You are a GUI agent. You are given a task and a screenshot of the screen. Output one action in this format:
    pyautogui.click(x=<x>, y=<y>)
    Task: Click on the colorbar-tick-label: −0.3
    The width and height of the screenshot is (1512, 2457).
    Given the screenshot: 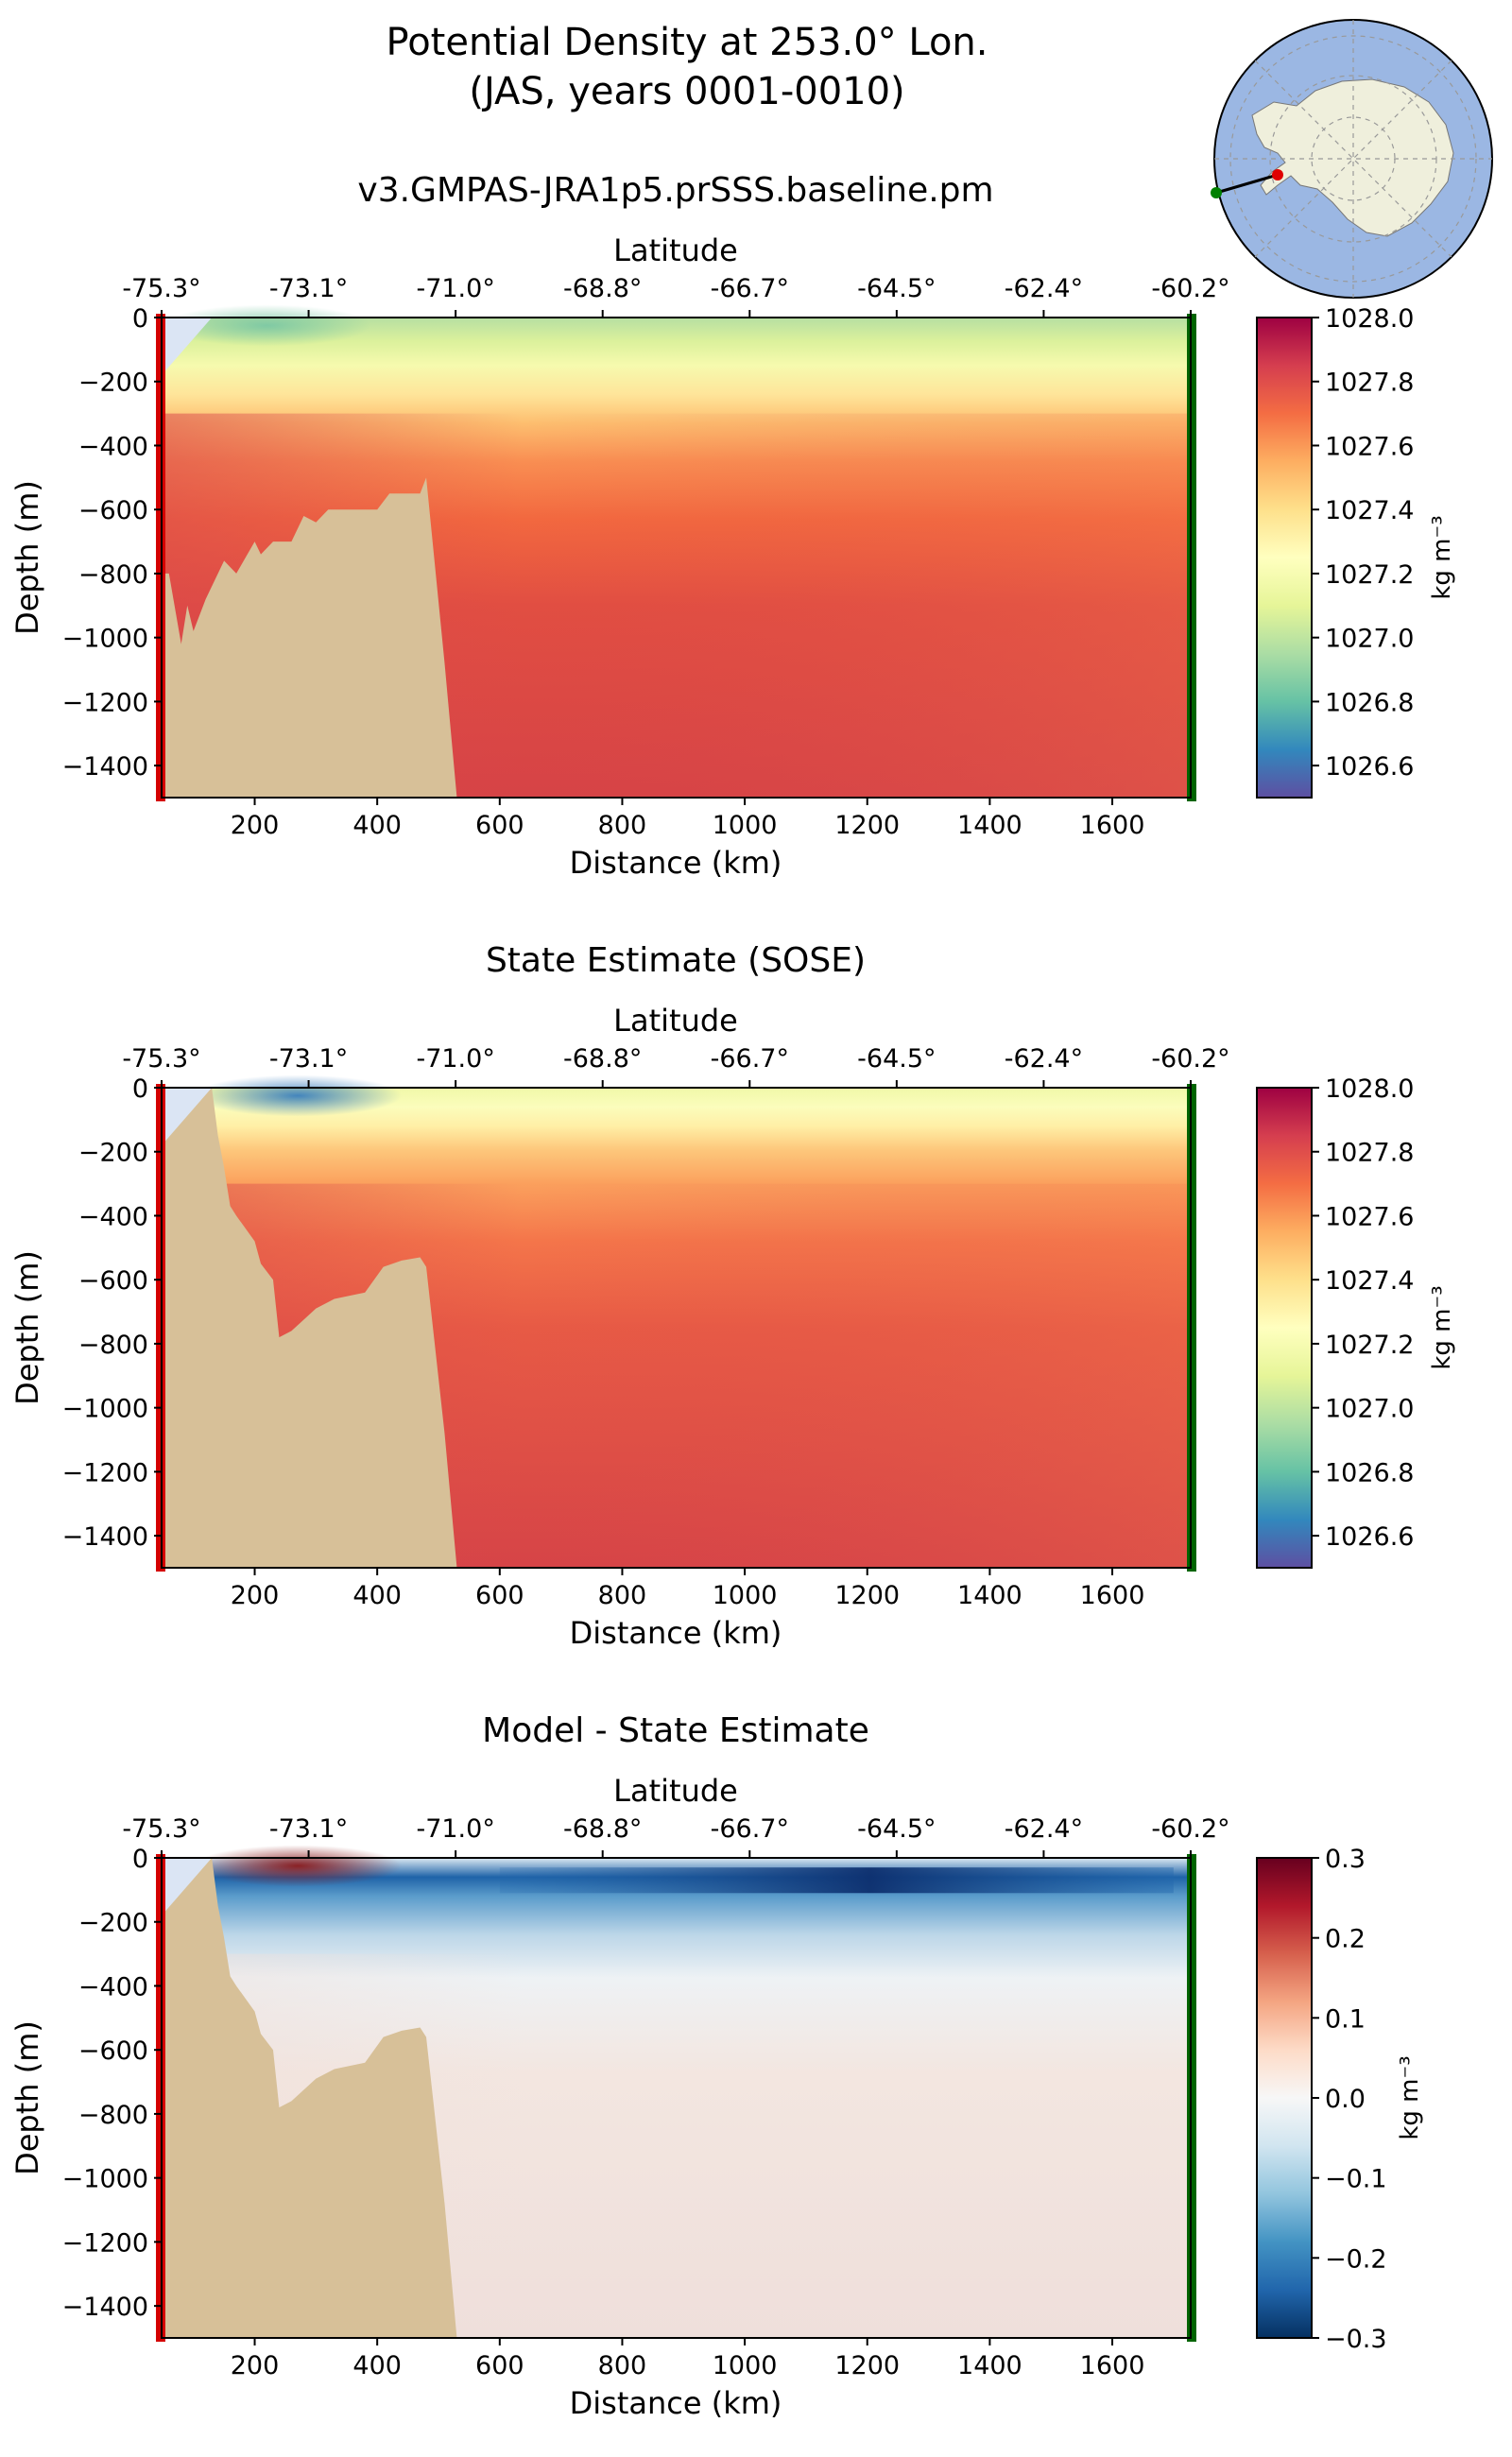 What is the action you would take?
    pyautogui.click(x=1356, y=2339)
    